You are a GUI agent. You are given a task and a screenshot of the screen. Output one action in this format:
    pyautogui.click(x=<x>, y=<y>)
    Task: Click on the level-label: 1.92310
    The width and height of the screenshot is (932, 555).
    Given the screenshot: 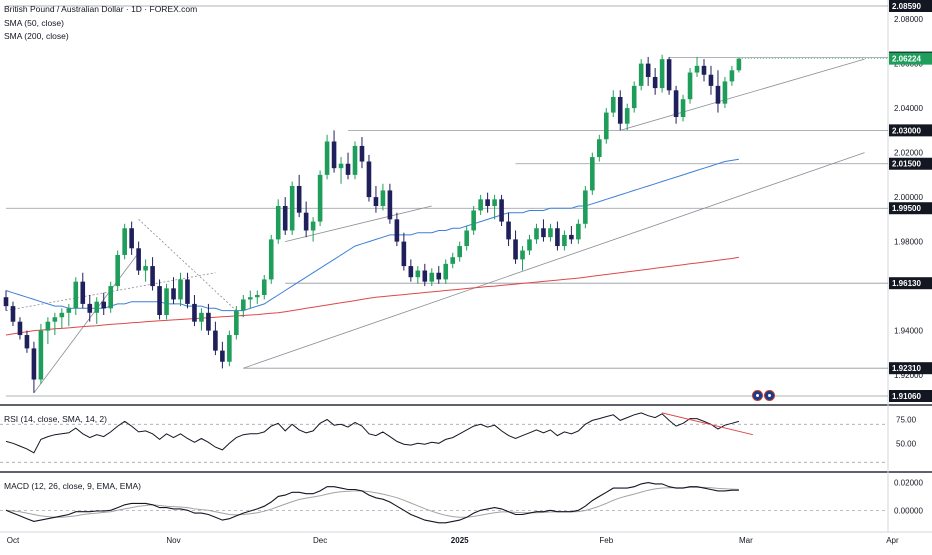 What is the action you would take?
    pyautogui.click(x=906, y=368)
    